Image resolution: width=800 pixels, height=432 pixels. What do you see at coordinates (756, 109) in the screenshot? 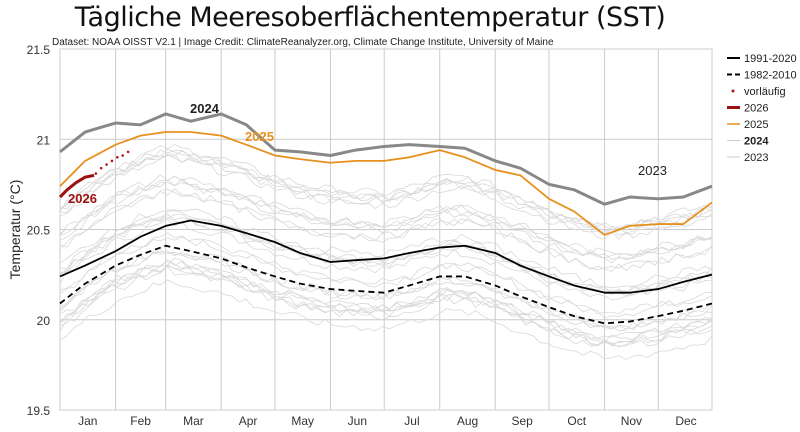
I see `legend-item-2026: 2026` at bounding box center [756, 109].